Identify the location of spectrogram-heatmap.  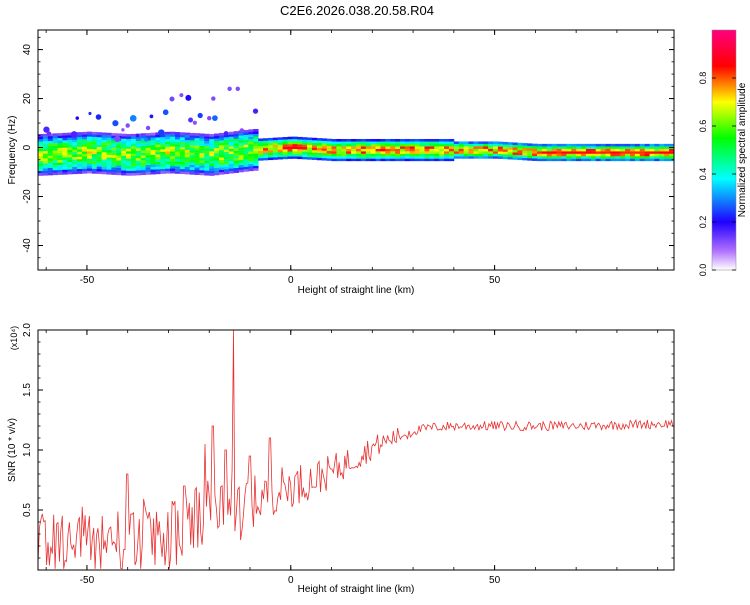
(356, 131).